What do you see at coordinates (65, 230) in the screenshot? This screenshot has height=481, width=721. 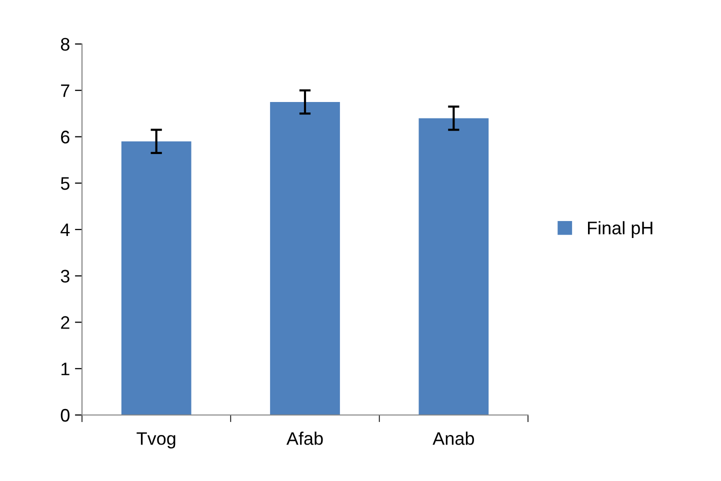 I see `y-tick-label: 4` at bounding box center [65, 230].